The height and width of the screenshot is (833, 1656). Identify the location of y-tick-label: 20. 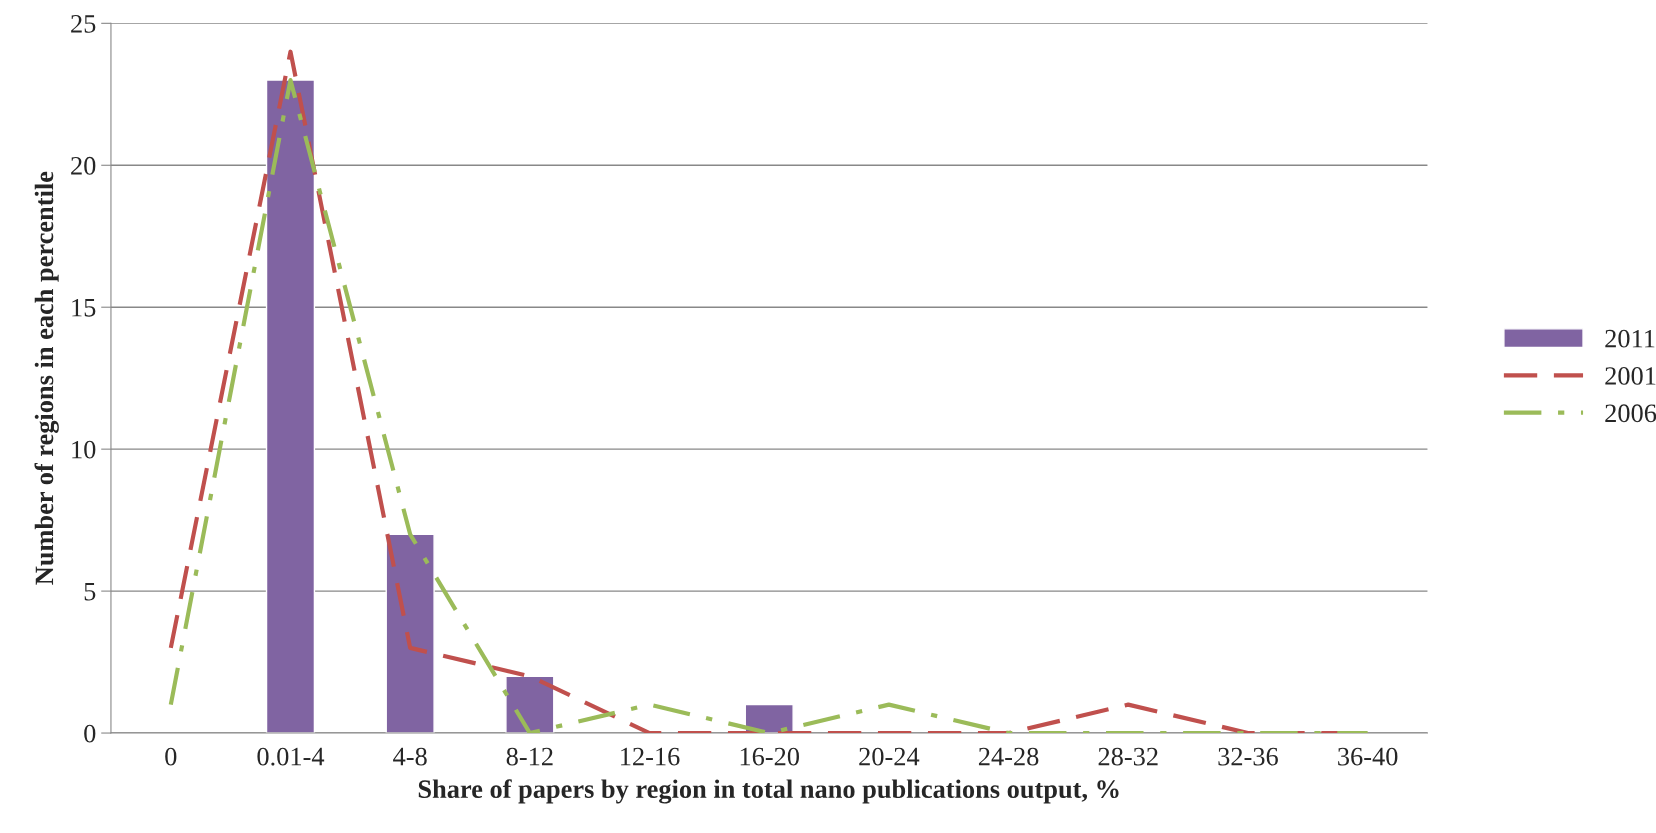
(83, 165).